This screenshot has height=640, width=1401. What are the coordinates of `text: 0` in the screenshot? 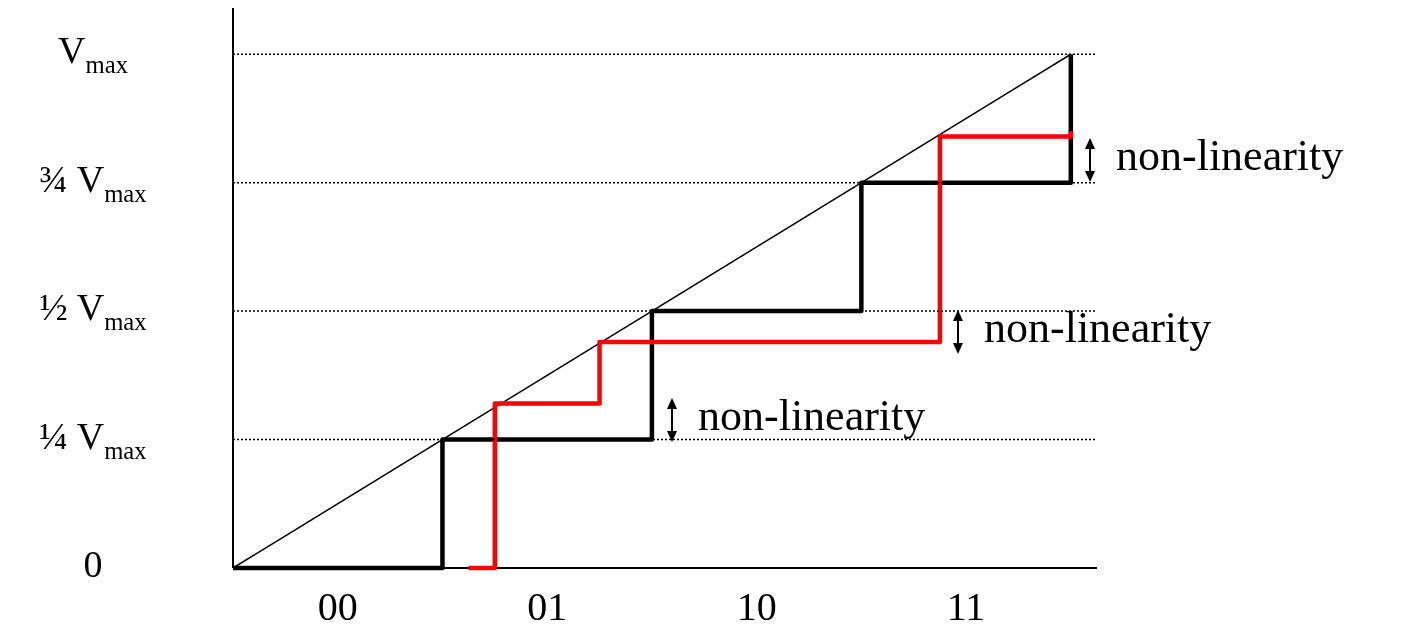 It's located at (93, 563).